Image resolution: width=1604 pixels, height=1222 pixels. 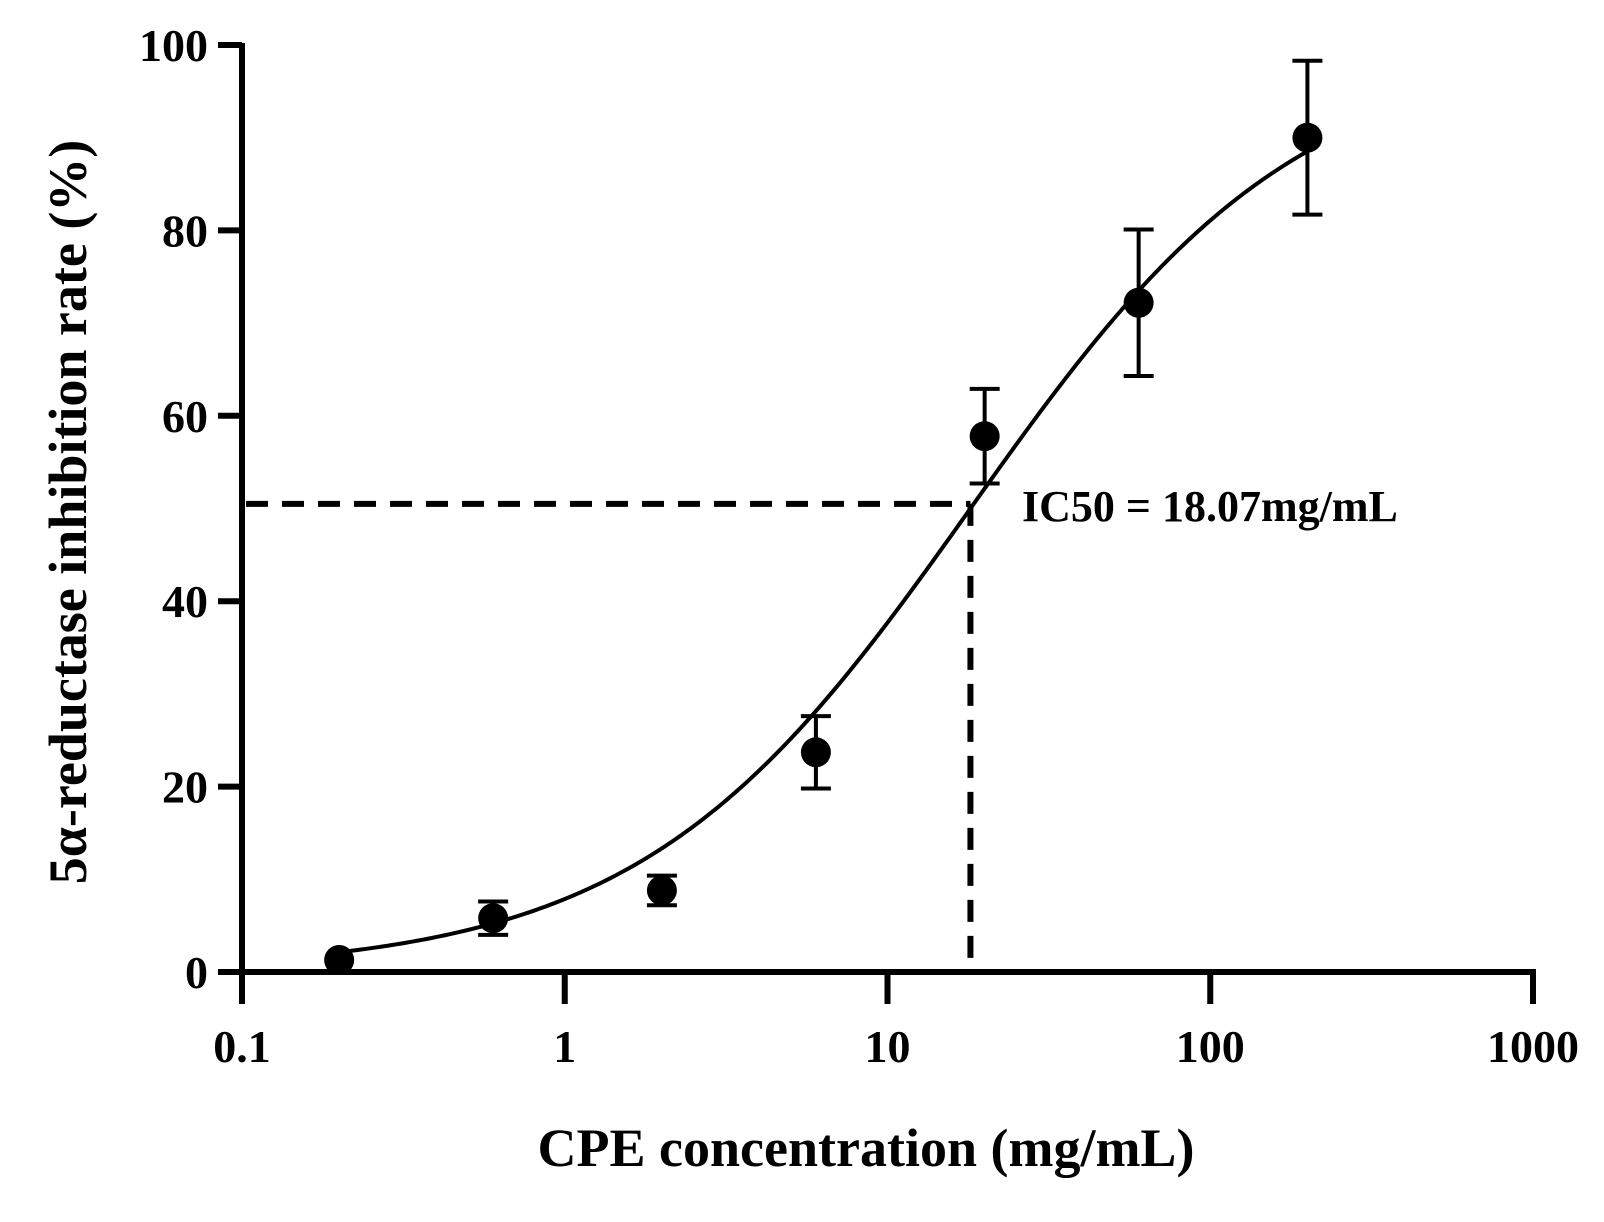 I want to click on y-tick-label: 20, so click(x=185, y=787).